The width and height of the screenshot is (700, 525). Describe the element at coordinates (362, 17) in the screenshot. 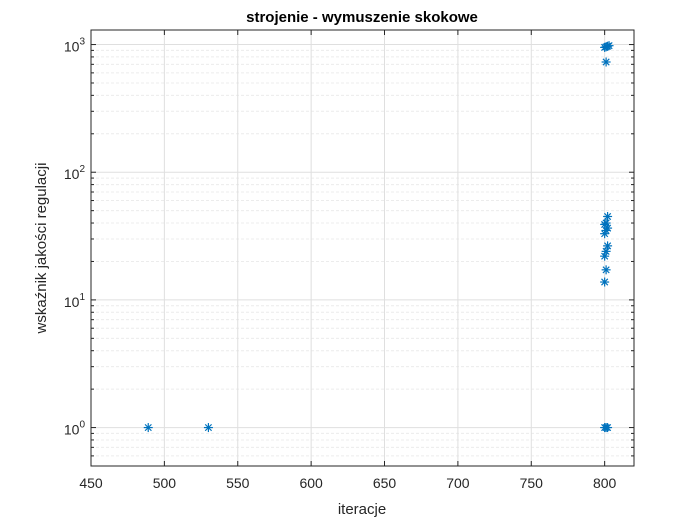

I see `chart-title: strojenie - wymuszenie skokowe` at that location.